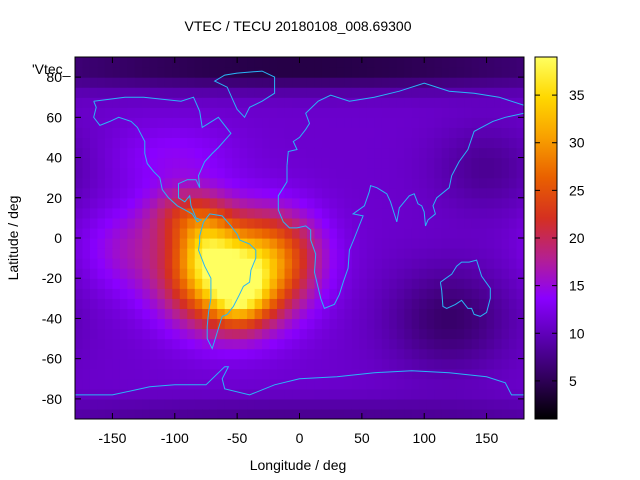  I want to click on colorbar-tick-label: 25, so click(577, 190).